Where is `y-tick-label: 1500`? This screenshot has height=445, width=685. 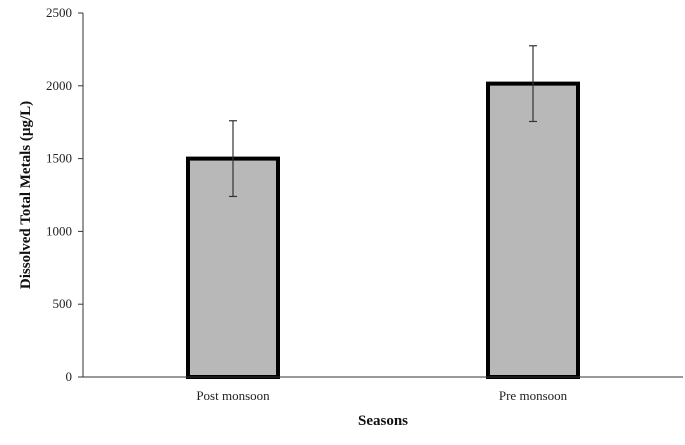
y-tick-label: 1500 is located at coordinates (59, 158).